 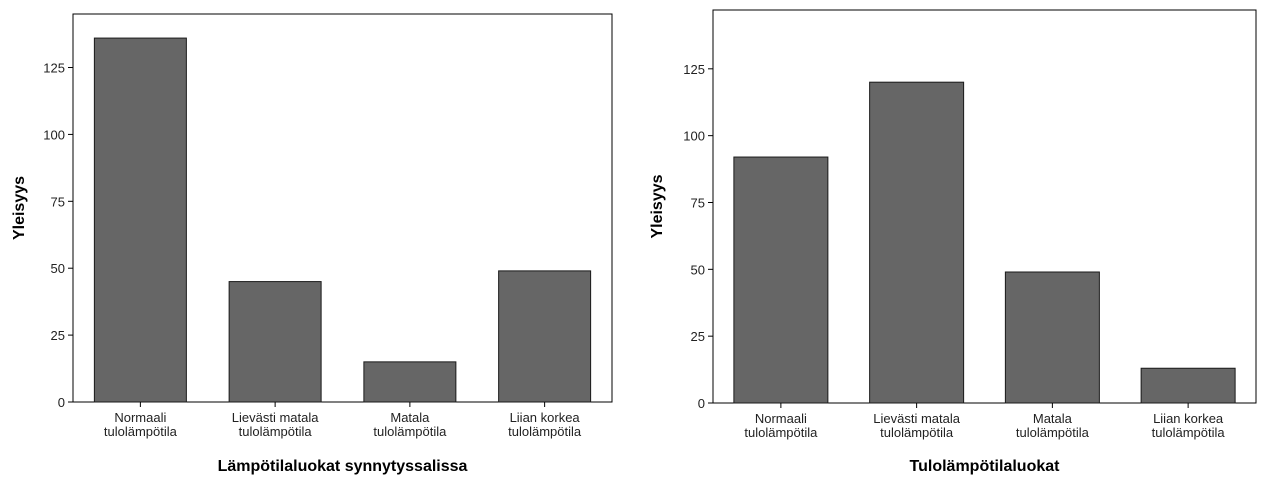 I want to click on x-axis-title: Lämpötilaluokat synnytyssalissa, so click(x=343, y=466).